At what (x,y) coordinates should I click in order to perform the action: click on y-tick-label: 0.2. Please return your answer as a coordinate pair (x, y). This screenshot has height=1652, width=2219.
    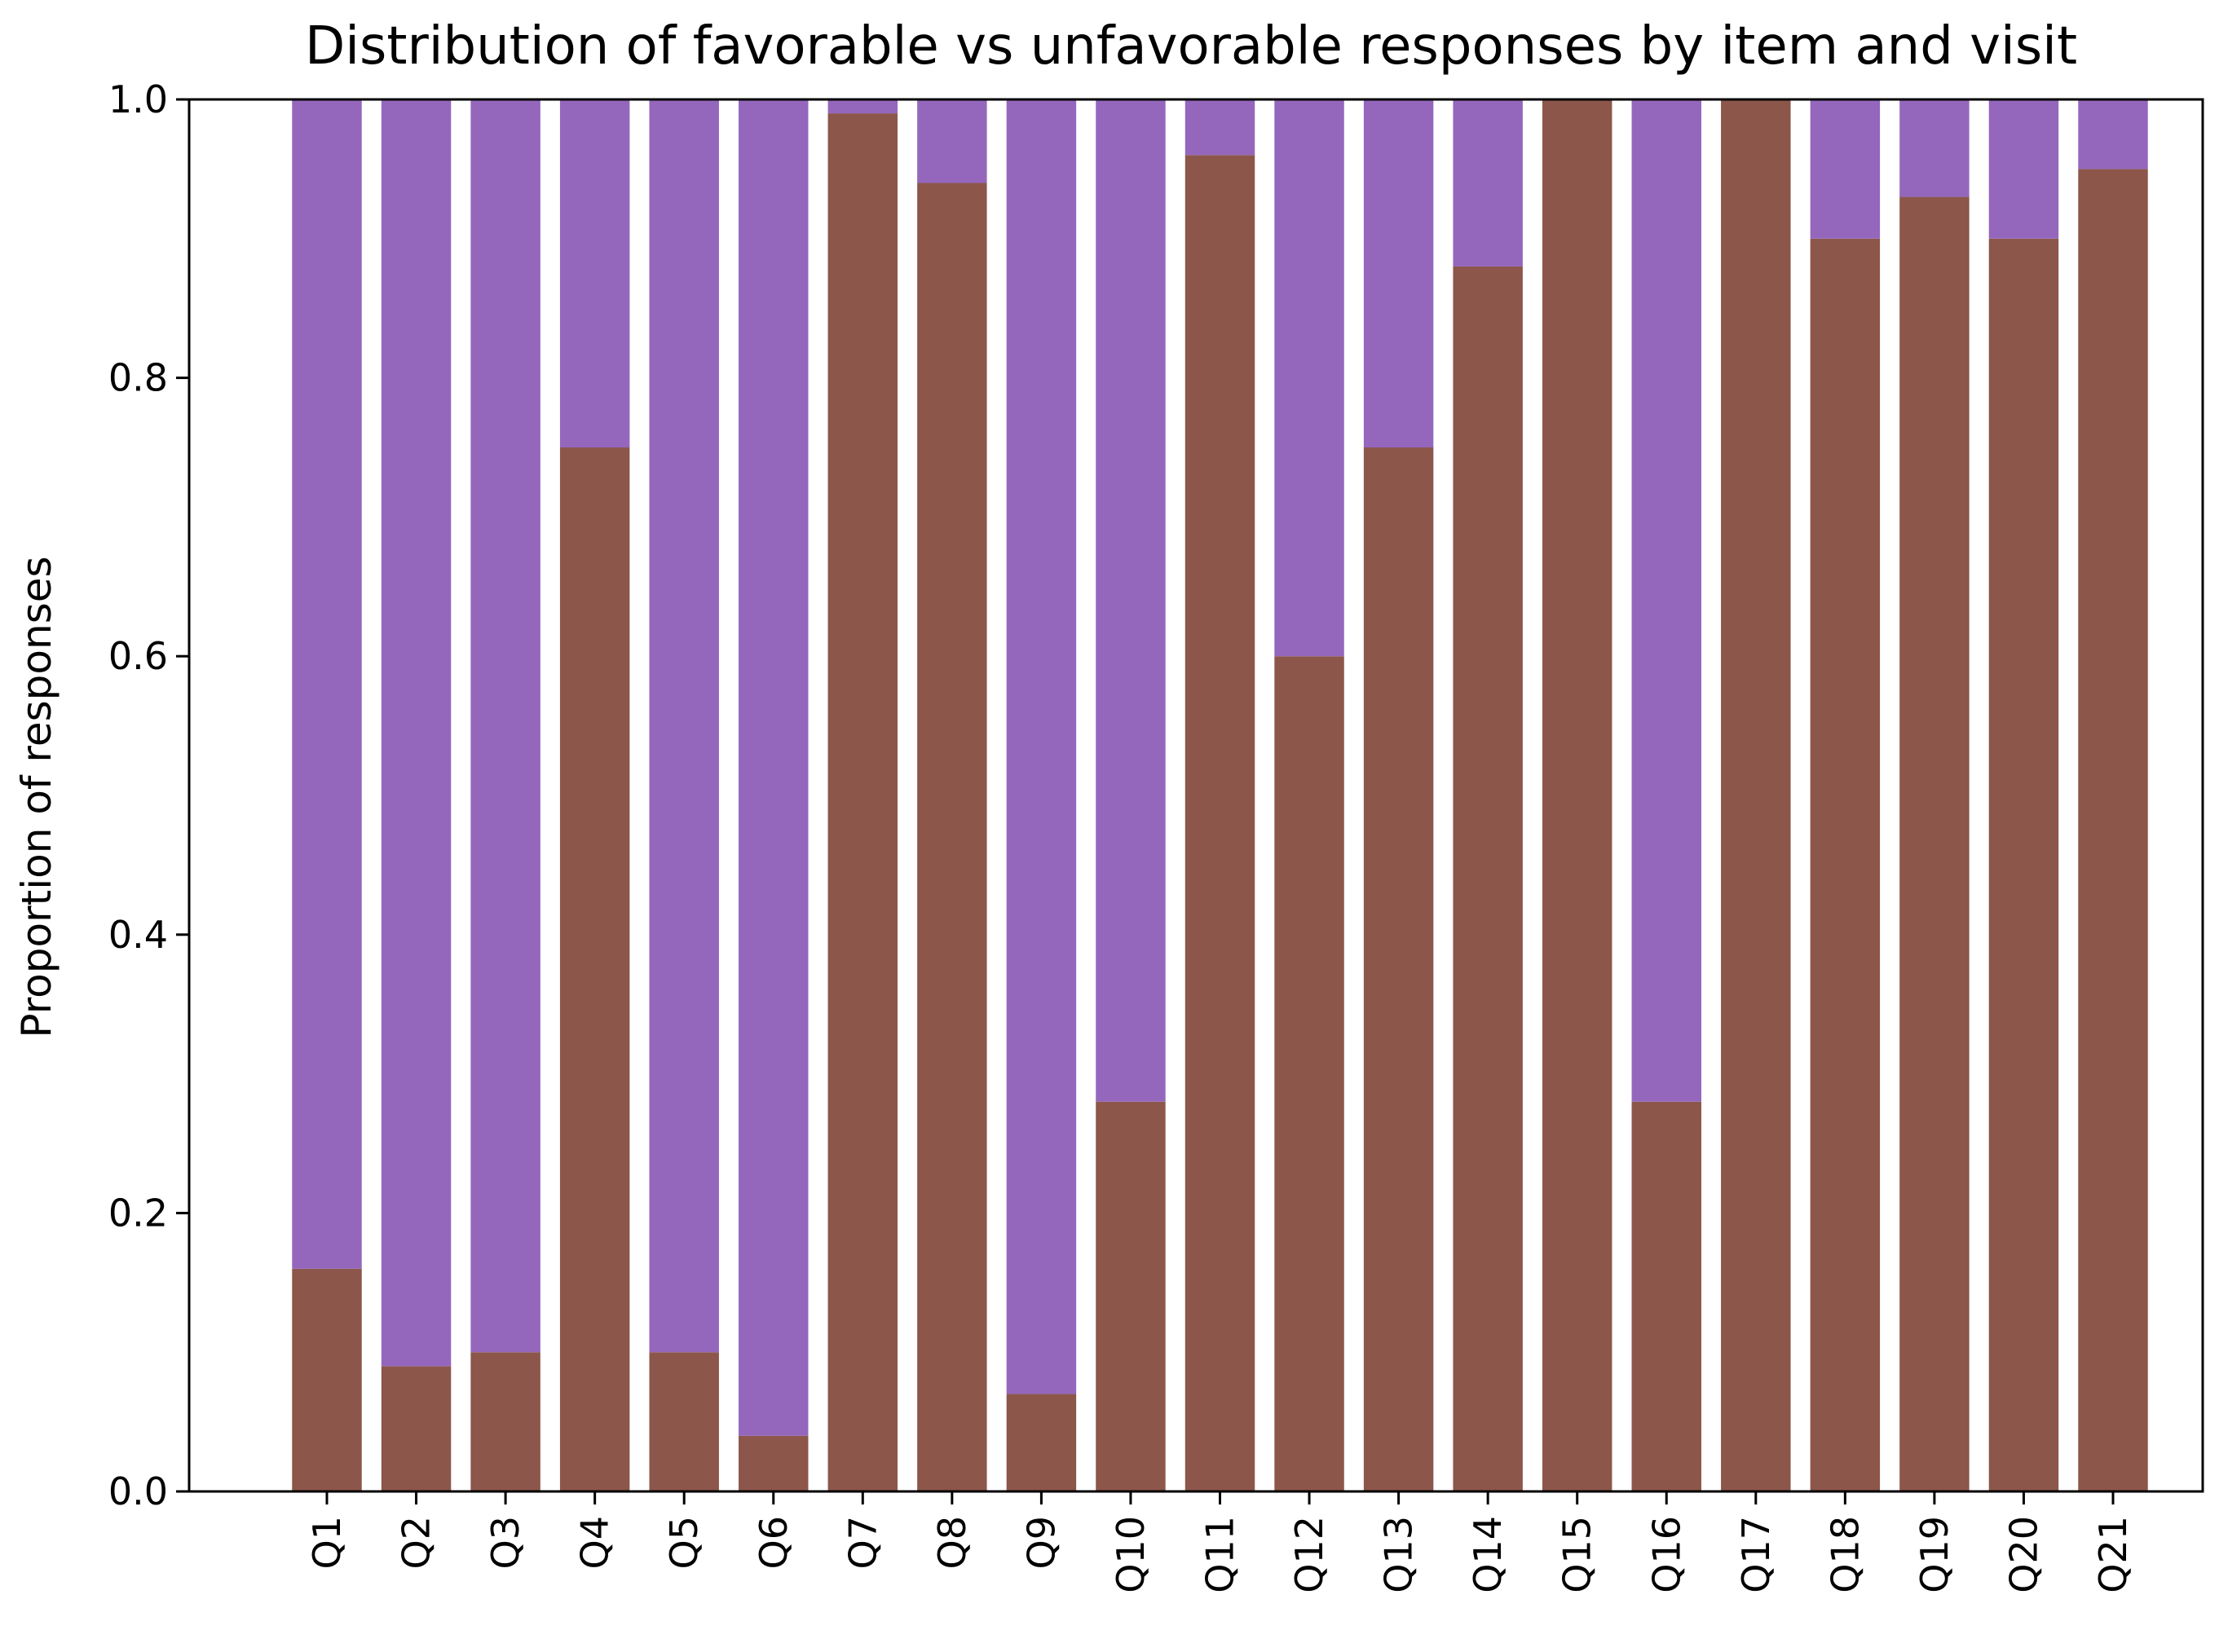
    Looking at the image, I should click on (138, 1213).